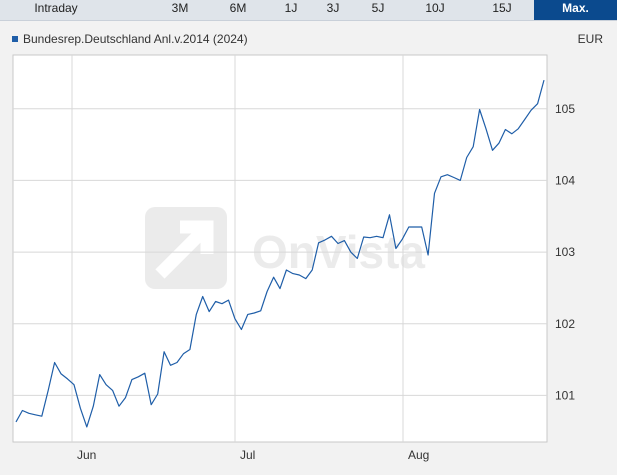  Describe the element at coordinates (565, 180) in the screenshot. I see `y-tick-label: 104` at that location.